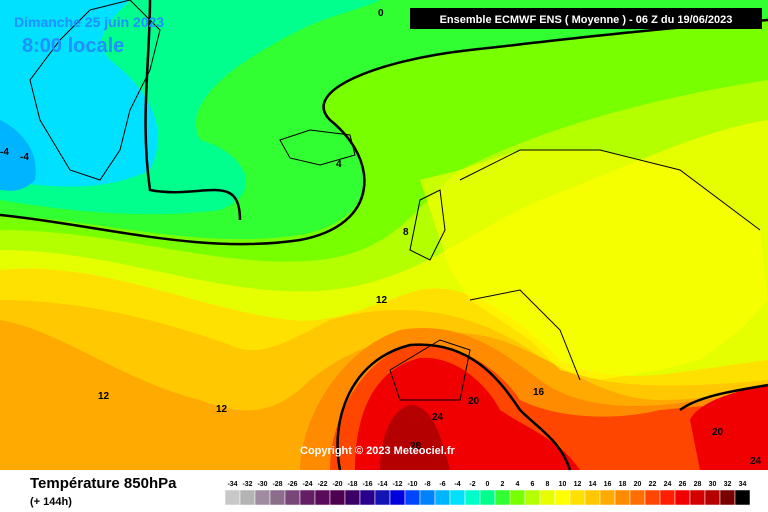 This screenshot has width=768, height=512. Describe the element at coordinates (18, 155) in the screenshot. I see `zone-blue` at that location.